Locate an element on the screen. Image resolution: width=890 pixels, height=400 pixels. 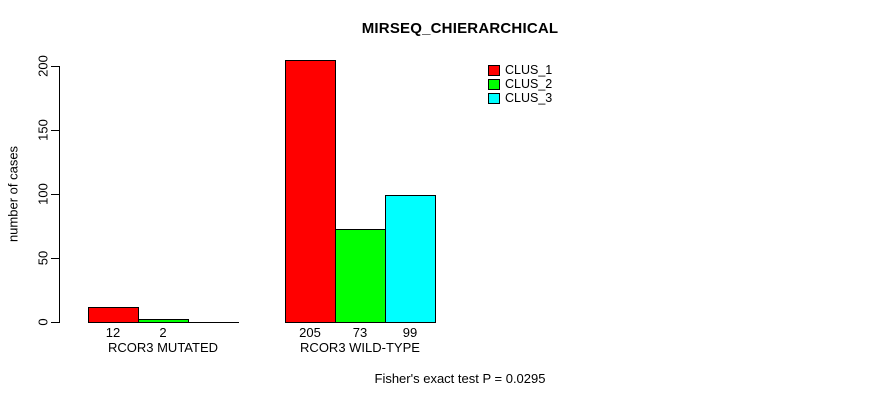
bar-value-label: 73 is located at coordinates (360, 332).